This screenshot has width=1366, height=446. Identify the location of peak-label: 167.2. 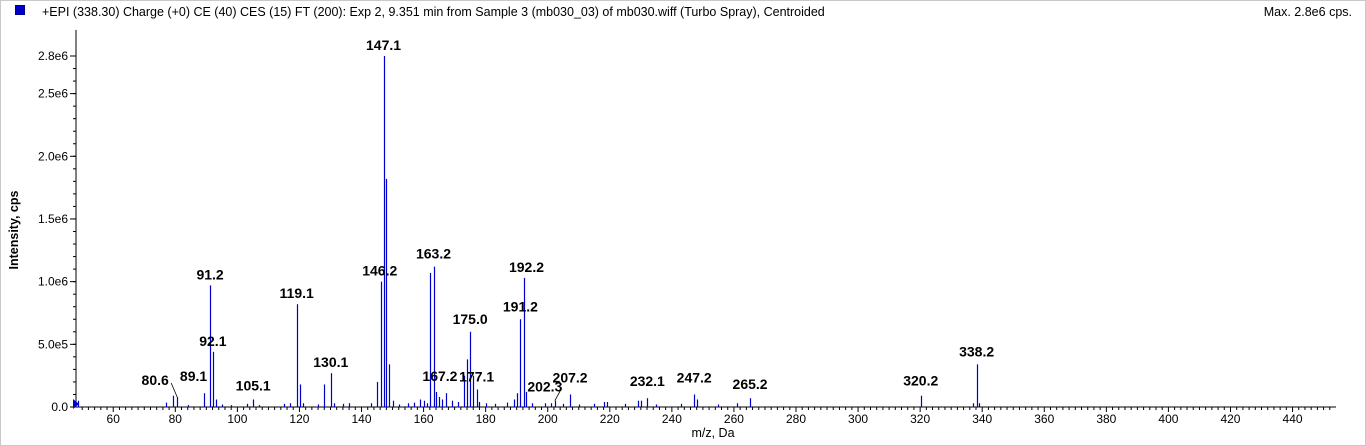
(439, 376).